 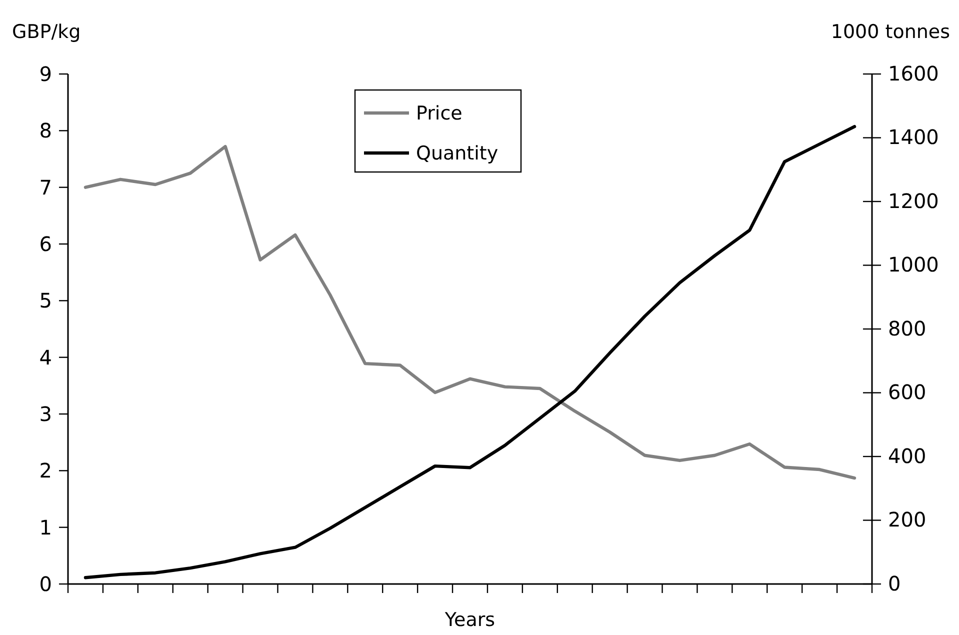 What do you see at coordinates (45, 74) in the screenshot?
I see `y-tick-label: 9` at bounding box center [45, 74].